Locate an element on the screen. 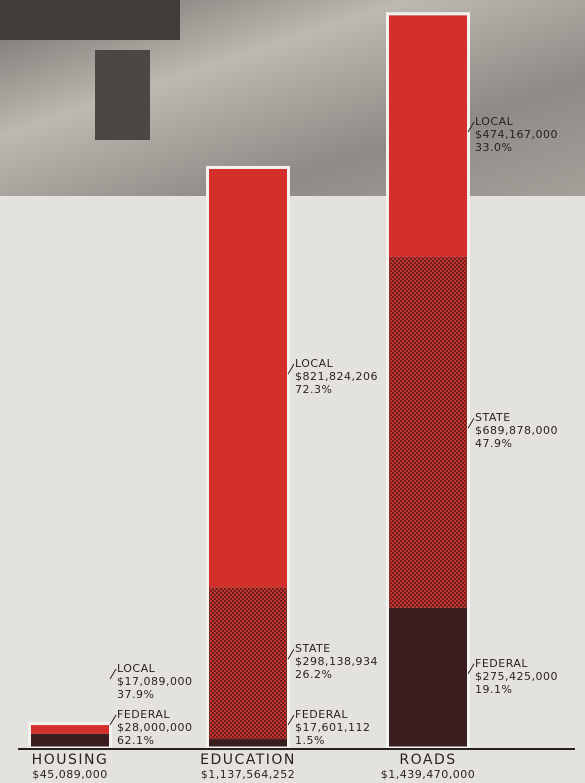 The width and height of the screenshot is (585, 783). segment-percent: 19.1% is located at coordinates (493, 689).